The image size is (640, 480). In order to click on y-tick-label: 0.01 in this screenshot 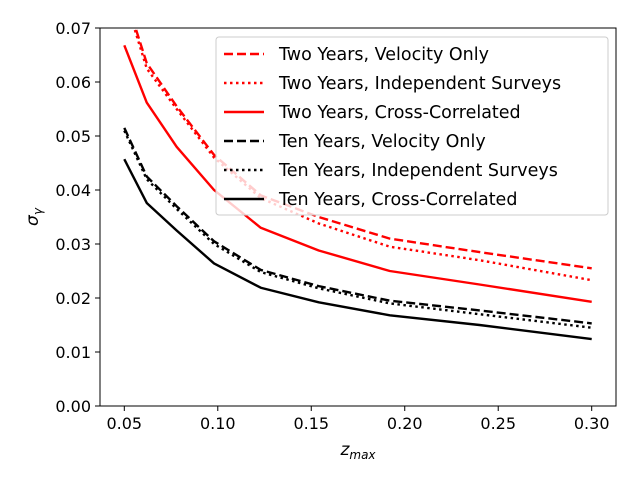, I will do `click(73, 352)`.